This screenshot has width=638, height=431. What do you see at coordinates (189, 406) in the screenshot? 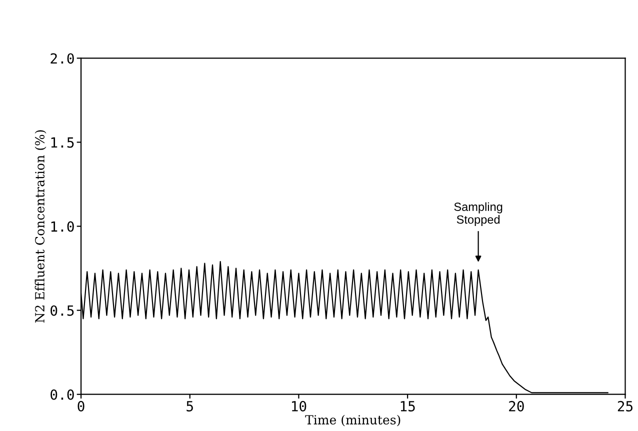
I see `x-tick-label: 5` at bounding box center [189, 406].